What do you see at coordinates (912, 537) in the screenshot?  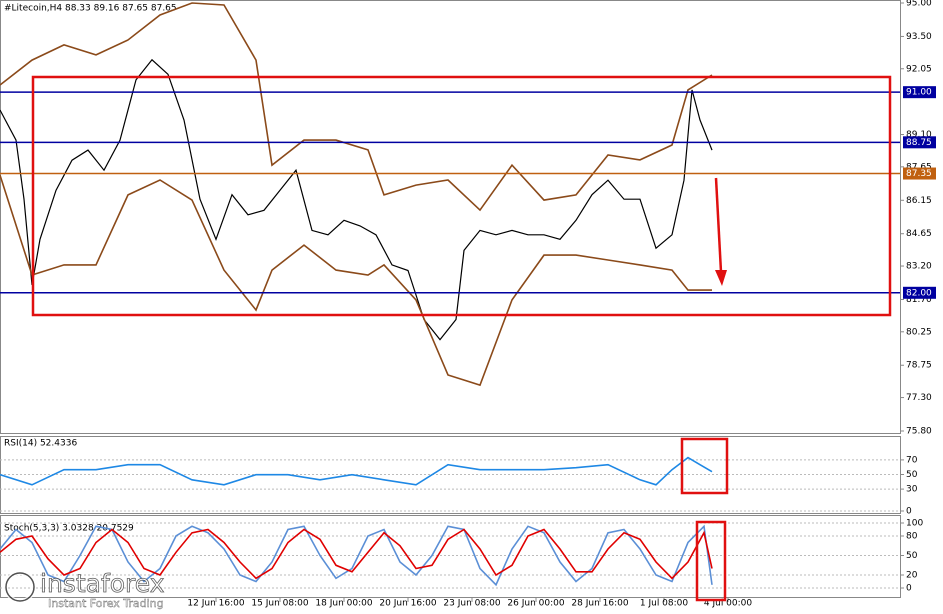 I see `y-tick-label: 80` at bounding box center [912, 537].